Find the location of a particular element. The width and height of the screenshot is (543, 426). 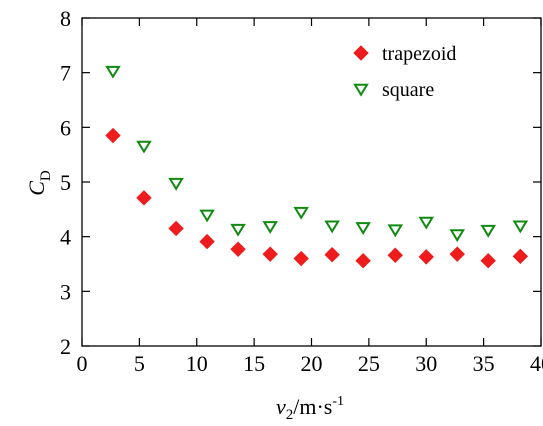

x-tick-label: 5 is located at coordinates (139, 363).